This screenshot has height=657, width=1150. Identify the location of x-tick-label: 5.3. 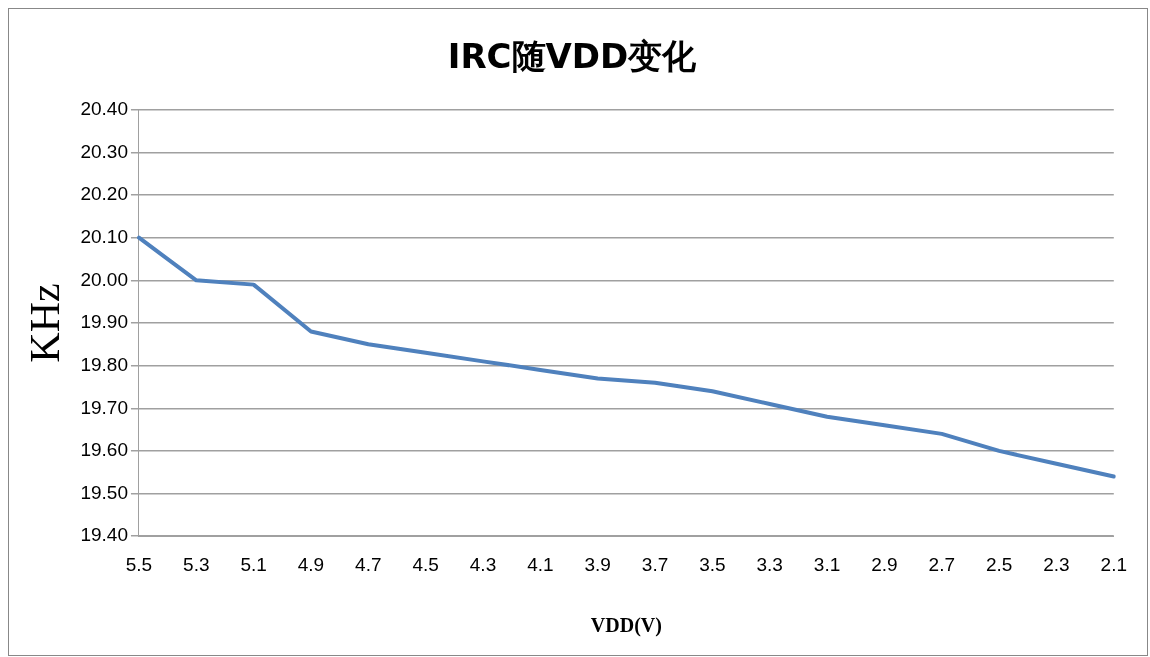
(196, 564).